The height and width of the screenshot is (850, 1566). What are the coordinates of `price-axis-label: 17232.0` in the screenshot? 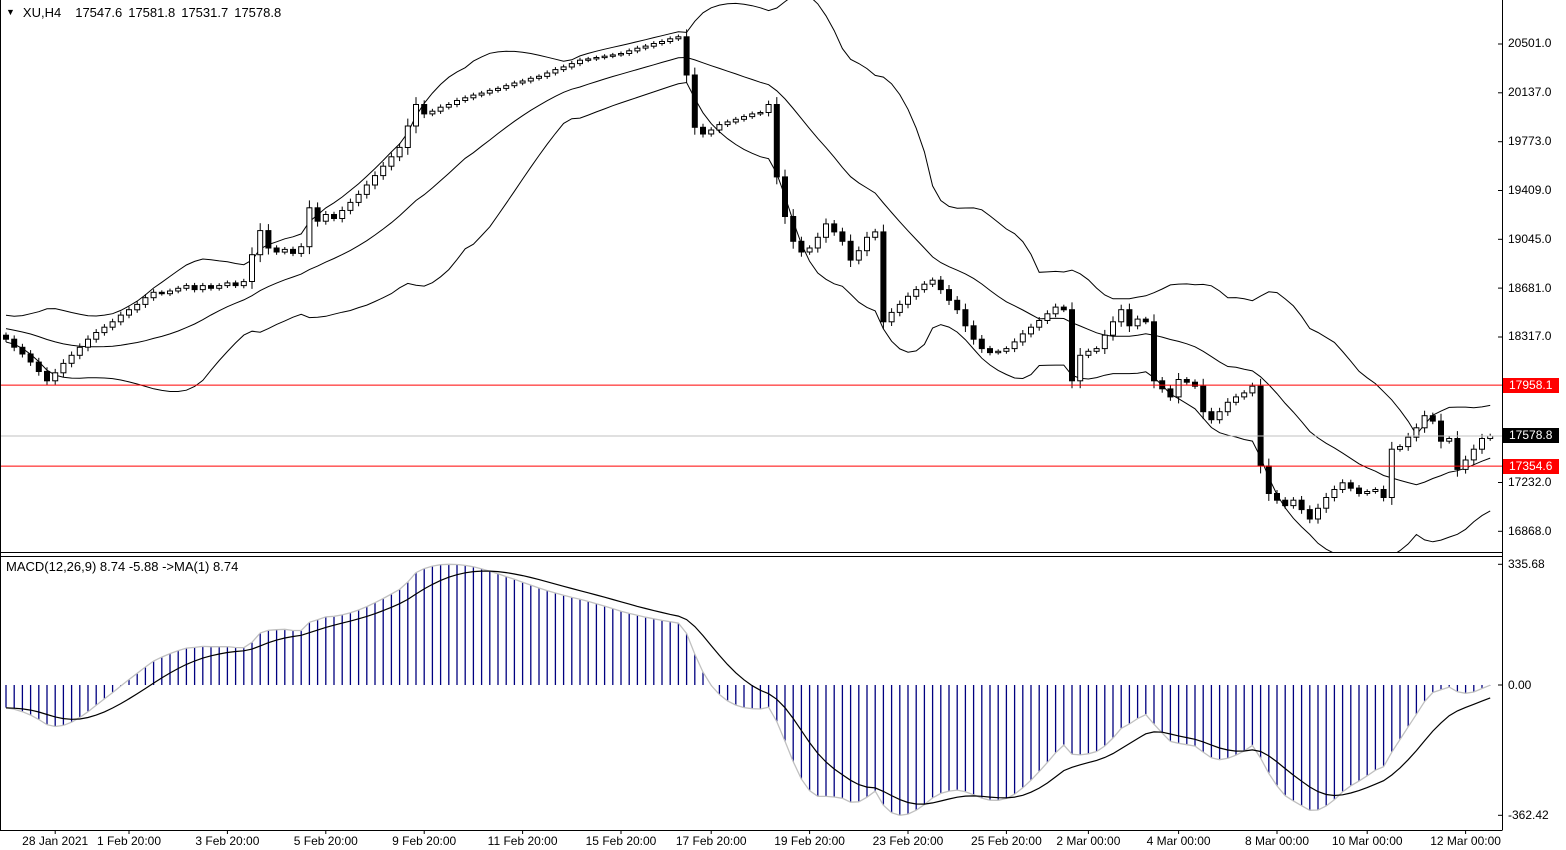 It's located at (1530, 482).